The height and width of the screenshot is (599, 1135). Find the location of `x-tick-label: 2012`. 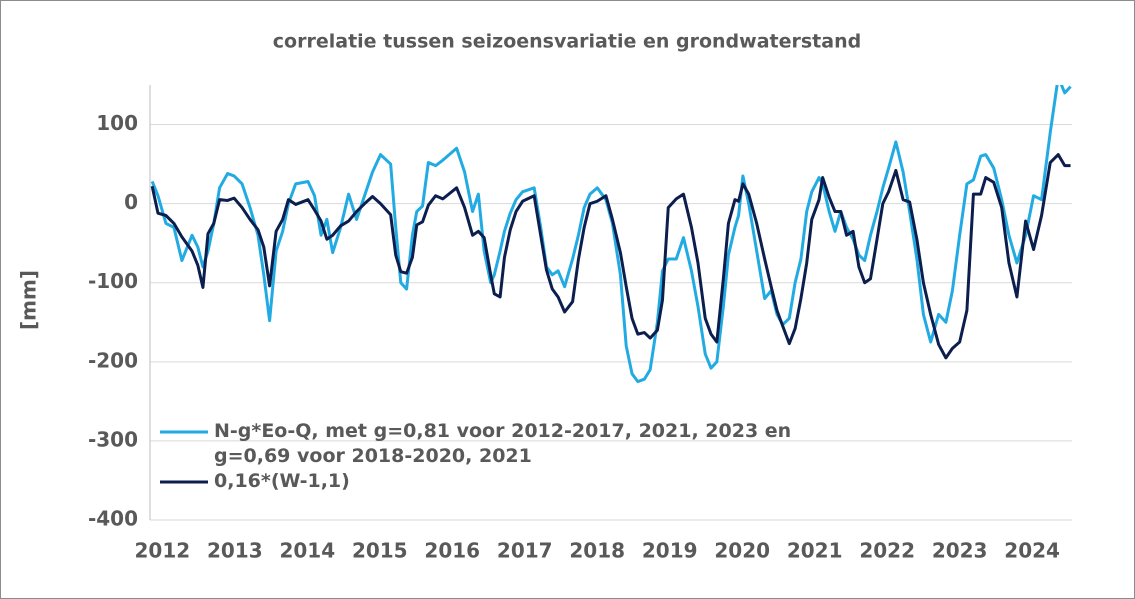

x-tick-label: 2012 is located at coordinates (162, 551).